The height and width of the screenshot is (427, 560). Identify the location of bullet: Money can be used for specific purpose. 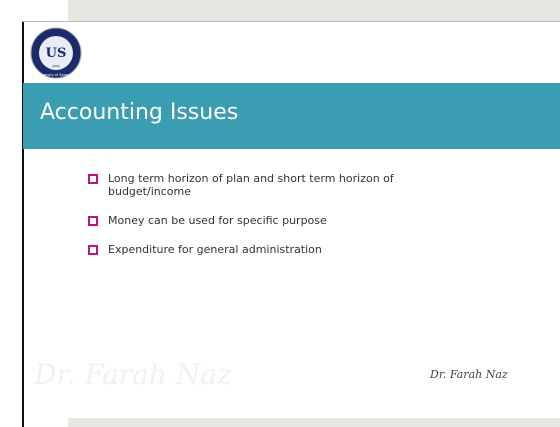
(278, 220).